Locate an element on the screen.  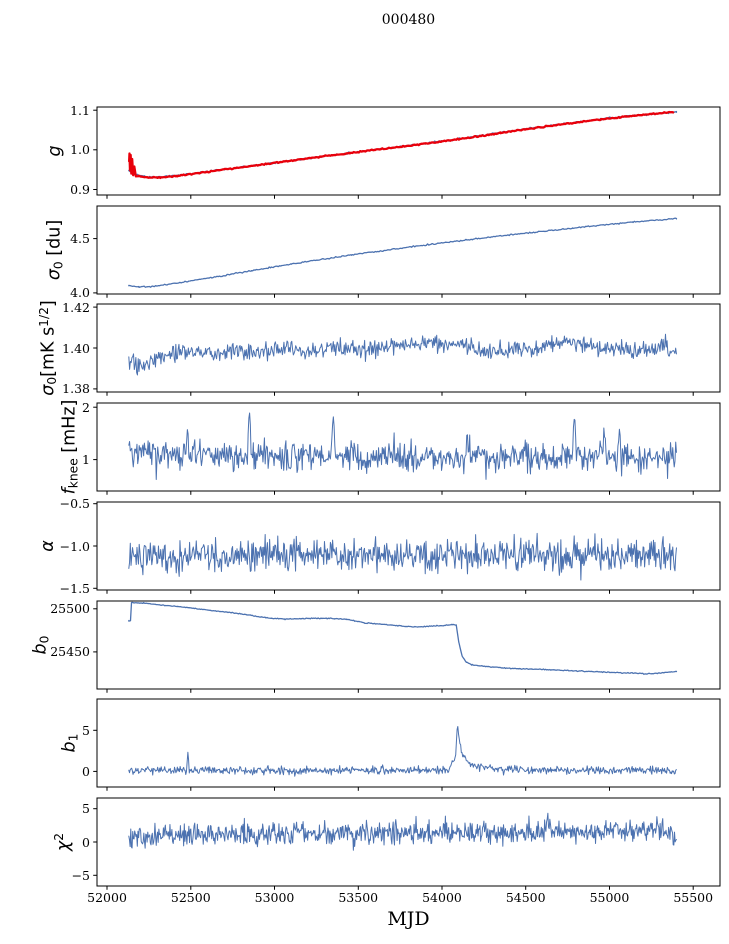
y-tick-label: 4.0 is located at coordinates (80, 293).